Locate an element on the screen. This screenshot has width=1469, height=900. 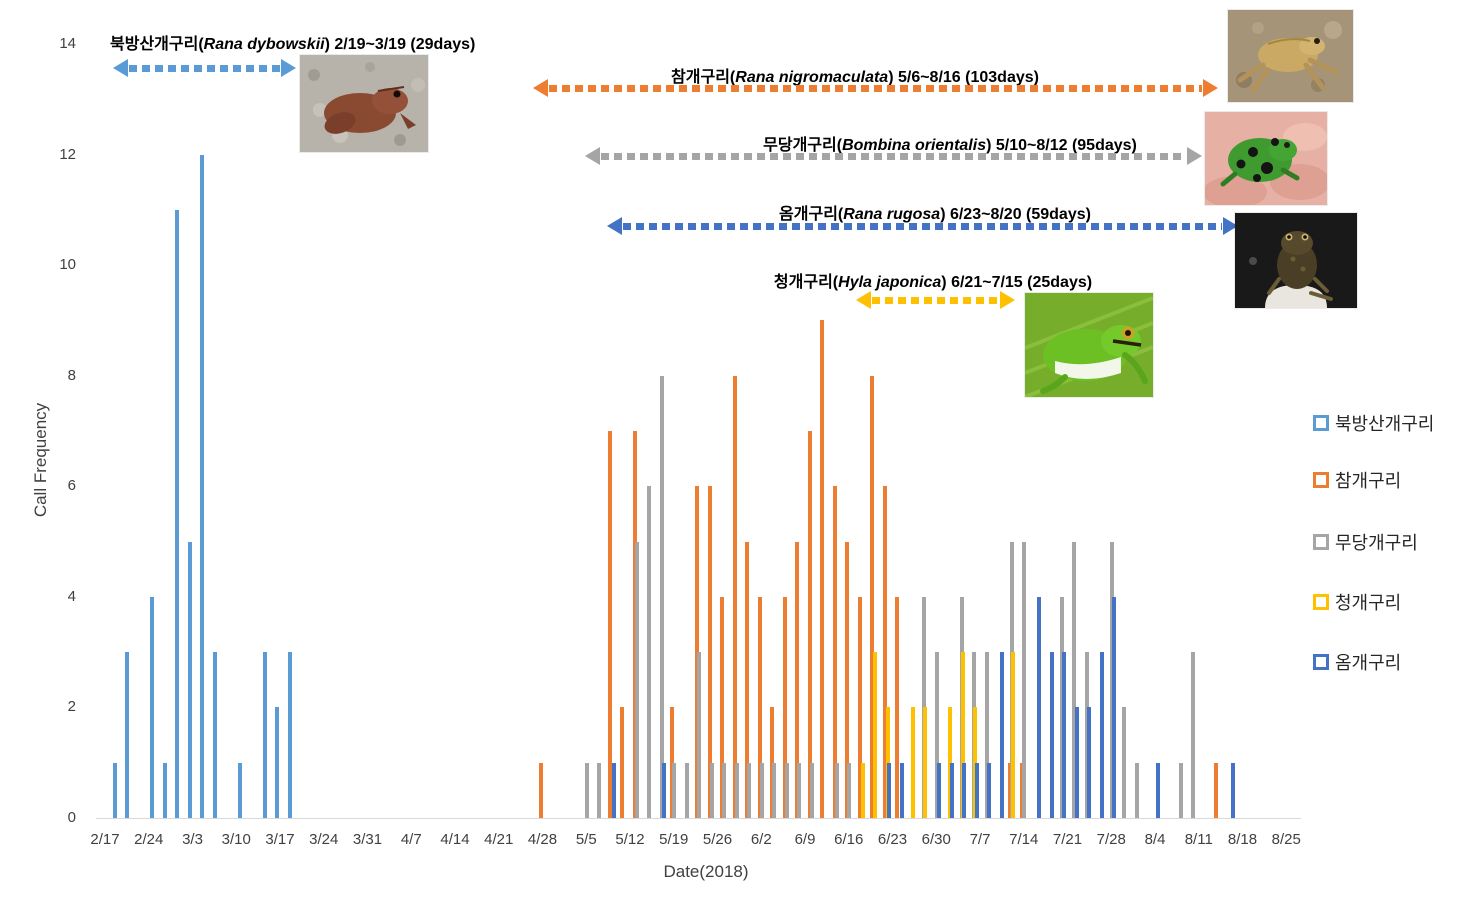
legend-item-mudang: 무당개구리 is located at coordinates (1365, 542).